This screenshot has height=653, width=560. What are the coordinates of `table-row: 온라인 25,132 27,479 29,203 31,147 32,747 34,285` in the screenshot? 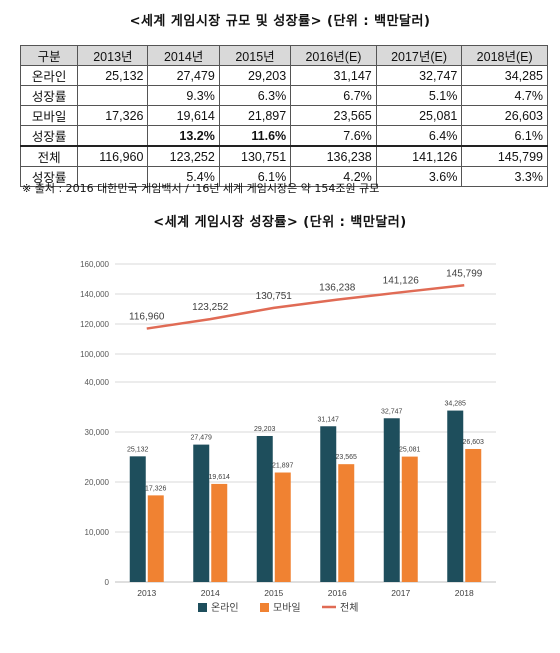 It's located at (283, 75).